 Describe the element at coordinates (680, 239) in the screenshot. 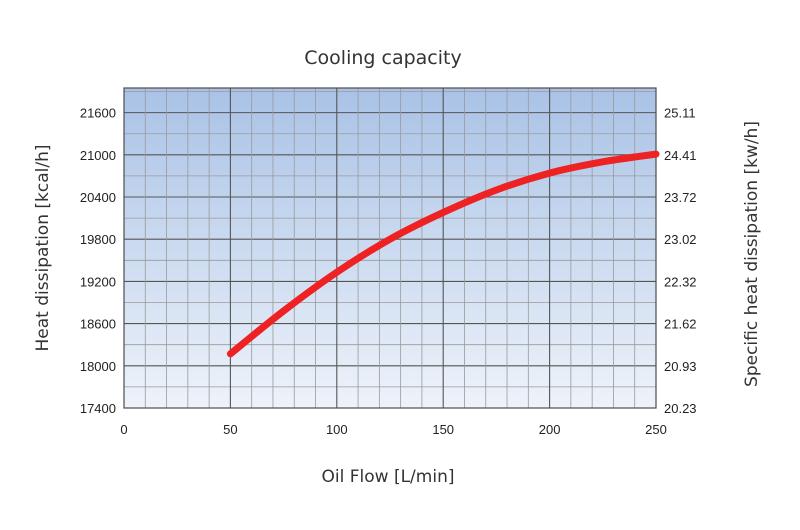

I see `y2-tick-label: 23.02` at that location.